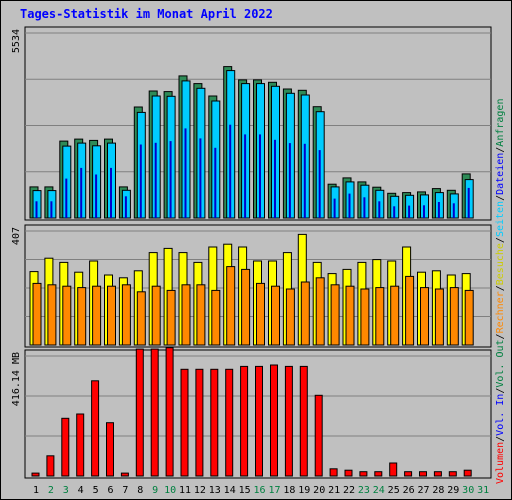 The height and width of the screenshot is (500, 512). I want to click on side-legend-segment: Vol. Out, so click(500, 363).